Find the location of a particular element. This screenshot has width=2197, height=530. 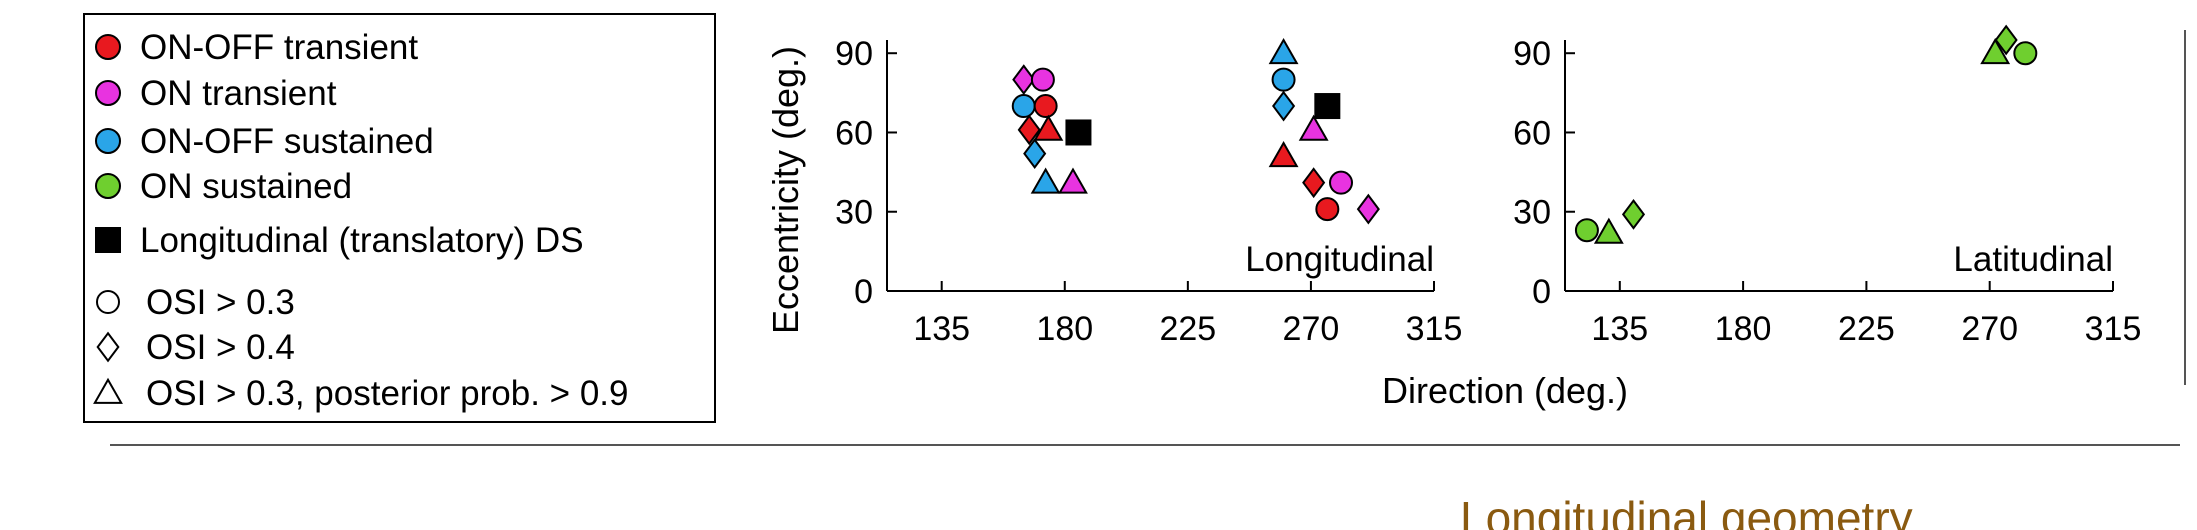

legend-item-label: ON-OFF sustained is located at coordinates (287, 141).